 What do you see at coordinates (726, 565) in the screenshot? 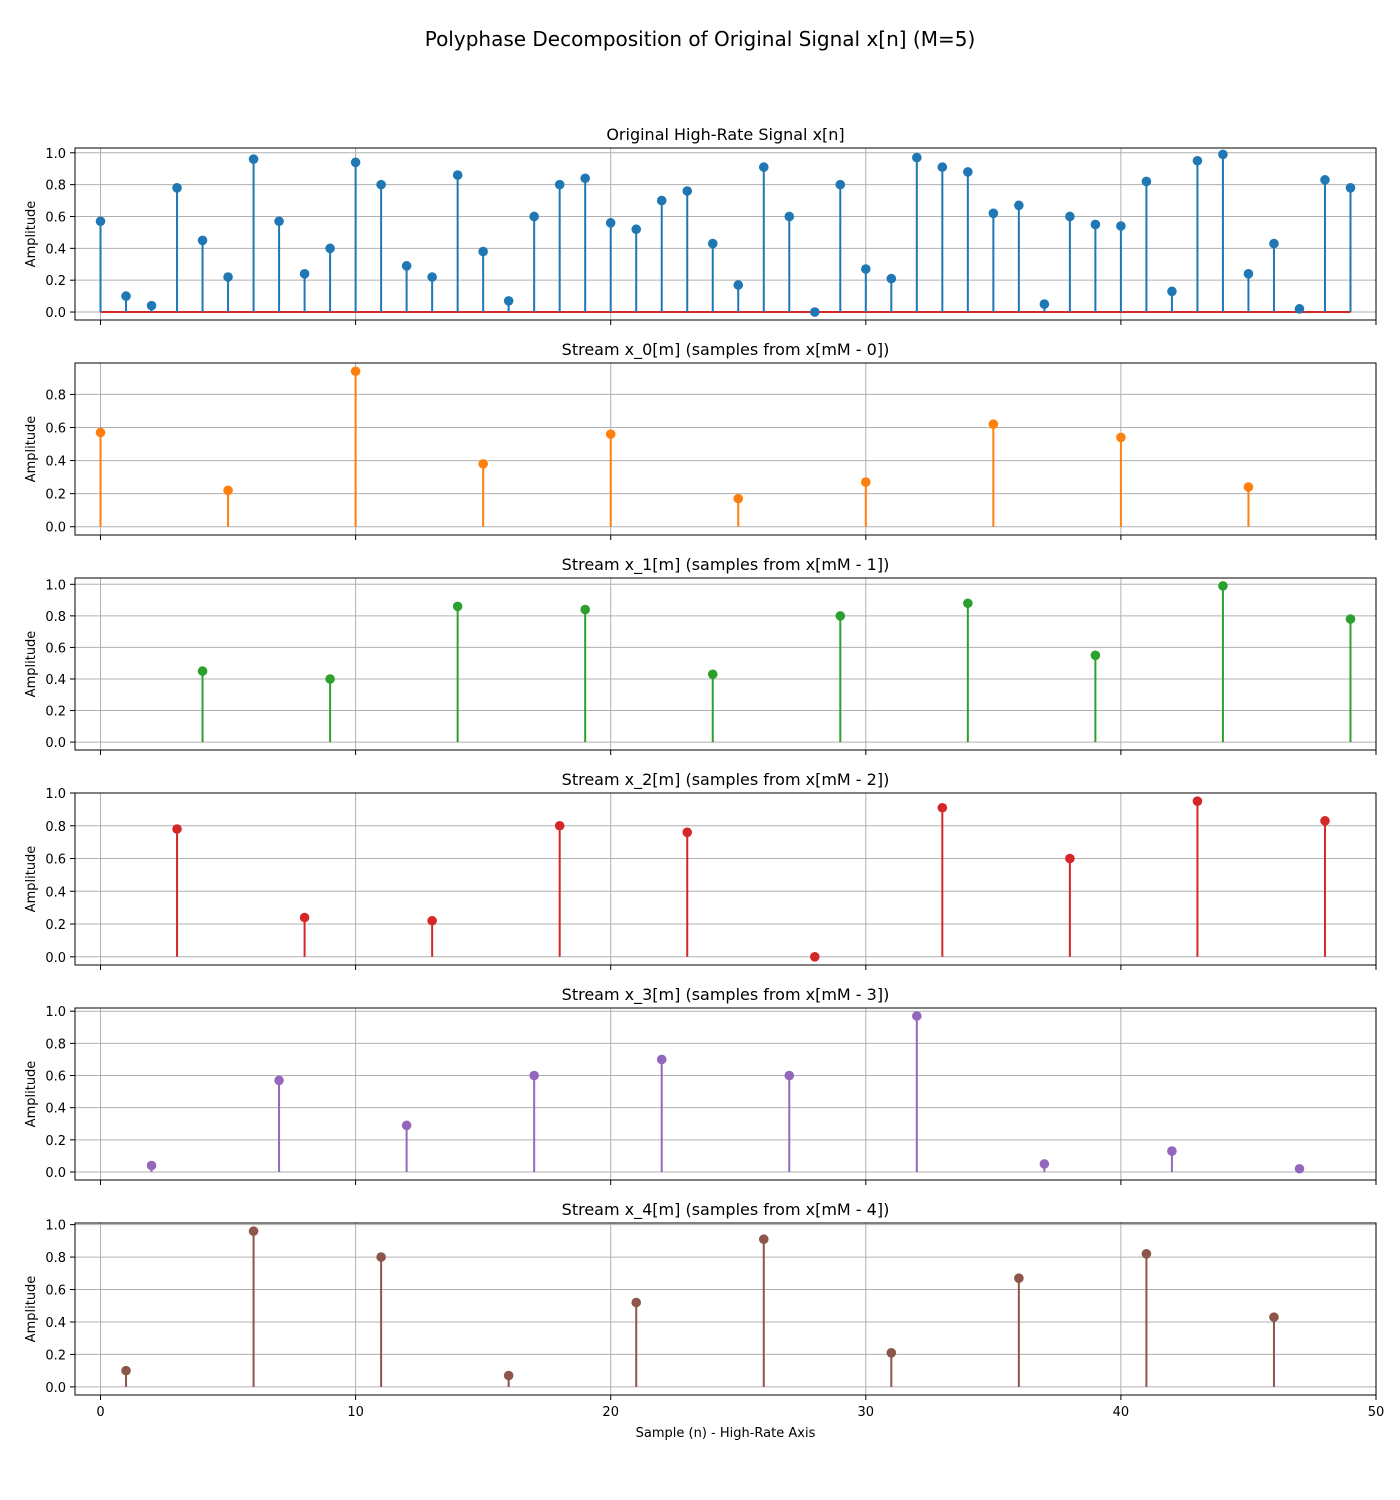
I see `subplot-title: Stream x_1[m] (samples from x[mM - 1])` at bounding box center [726, 565].